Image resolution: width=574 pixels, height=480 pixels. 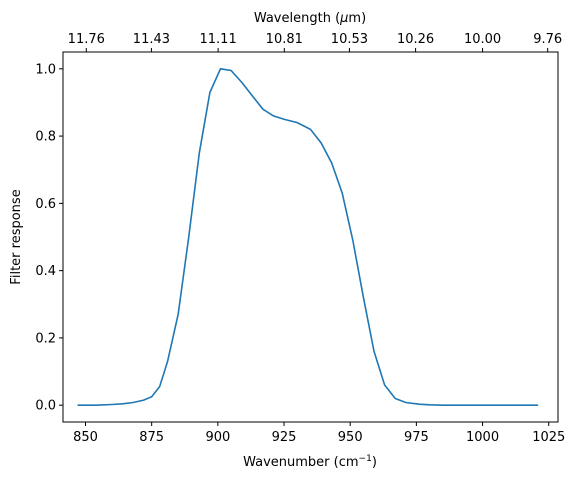 What do you see at coordinates (218, 39) in the screenshot?
I see `top-tick-label: 11.11` at bounding box center [218, 39].